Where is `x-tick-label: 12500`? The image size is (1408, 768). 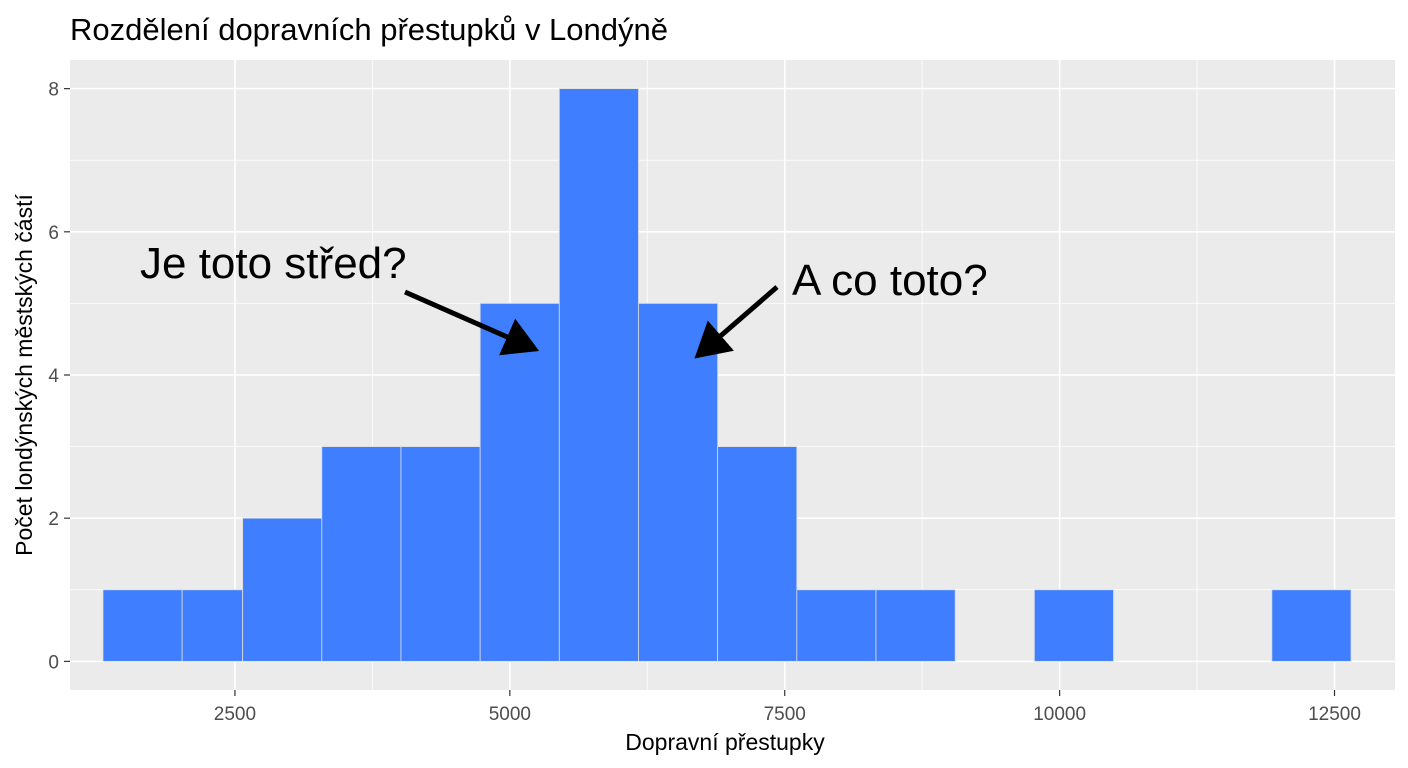 x-tick-label: 12500 is located at coordinates (1334, 714).